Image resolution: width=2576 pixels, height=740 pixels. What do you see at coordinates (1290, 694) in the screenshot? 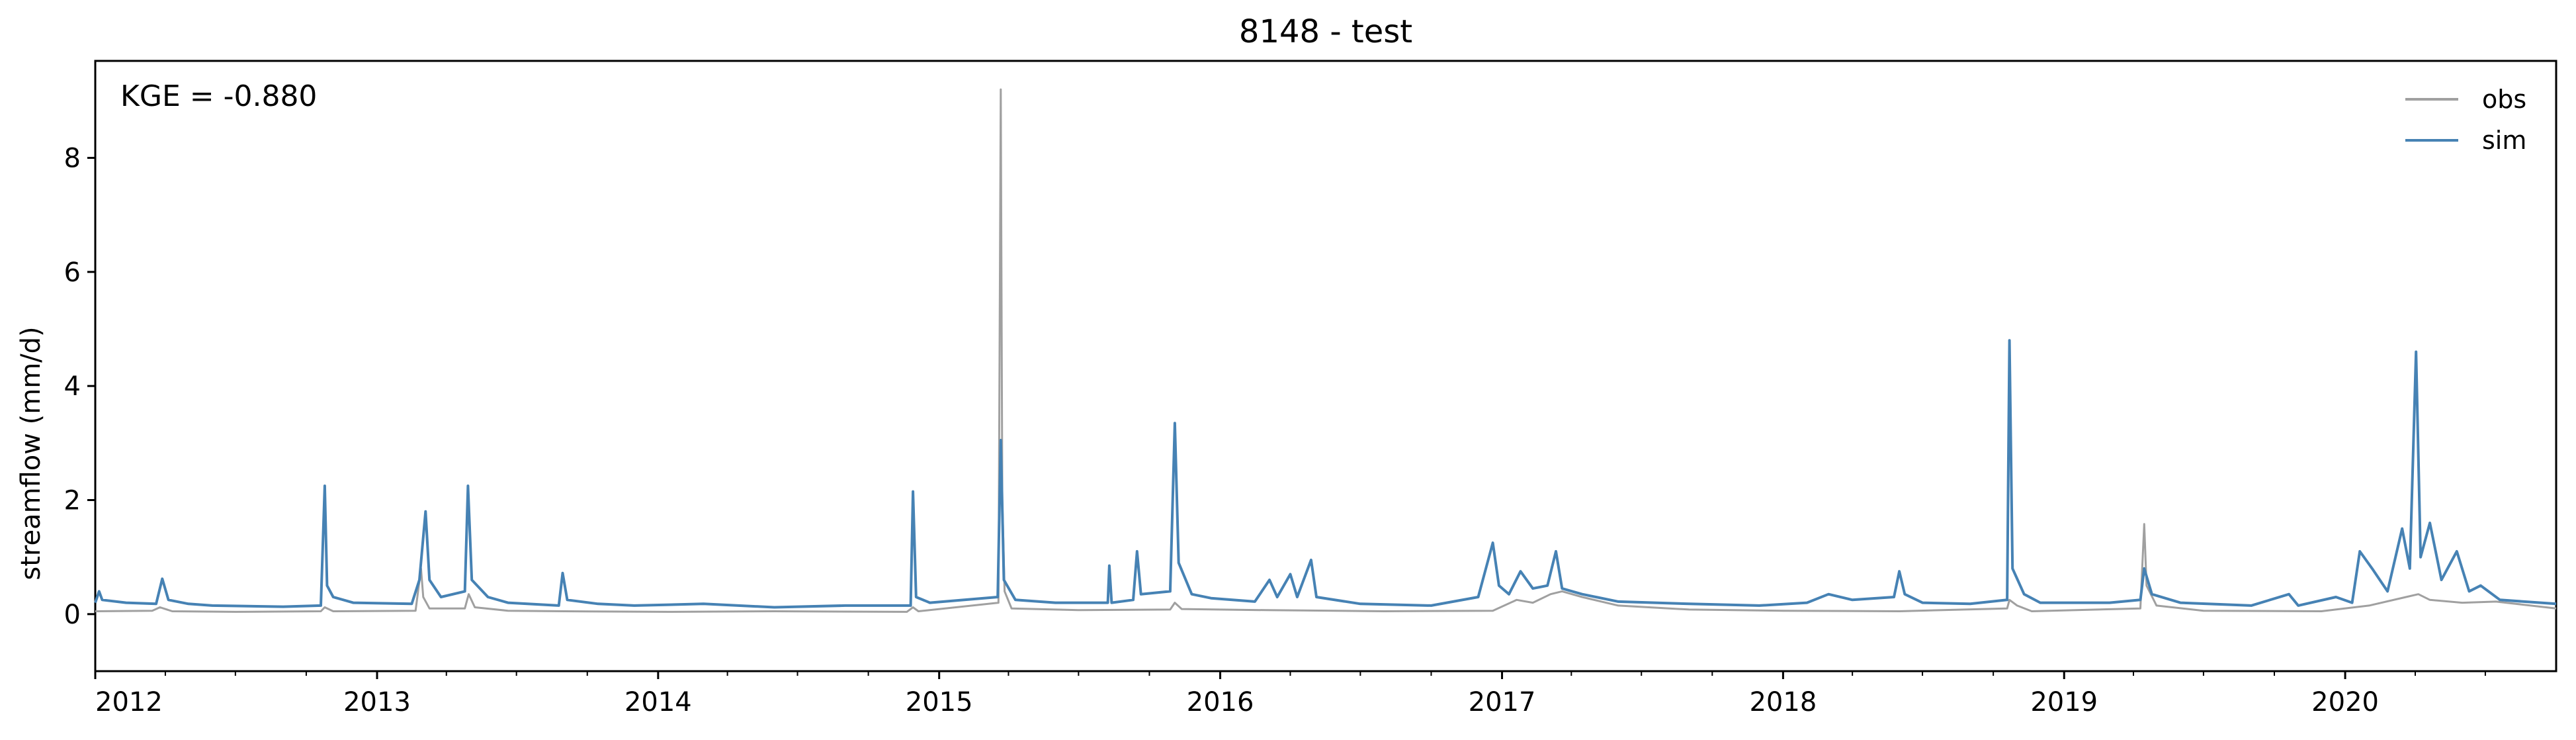
I see `x-axis-ticks: 2012 2013 2014 2015 2016 2017 2018 2019 2020` at bounding box center [1290, 694].